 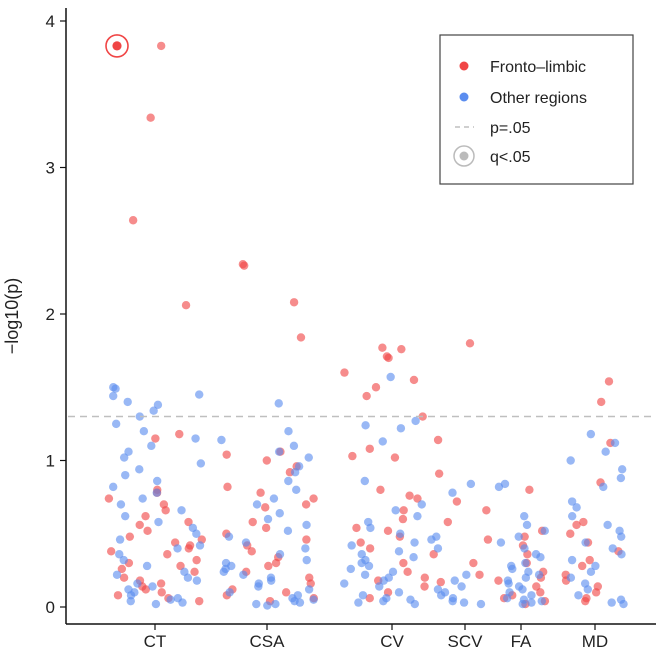 I want to click on x-tick-label-scv: SCV, so click(x=466, y=641).